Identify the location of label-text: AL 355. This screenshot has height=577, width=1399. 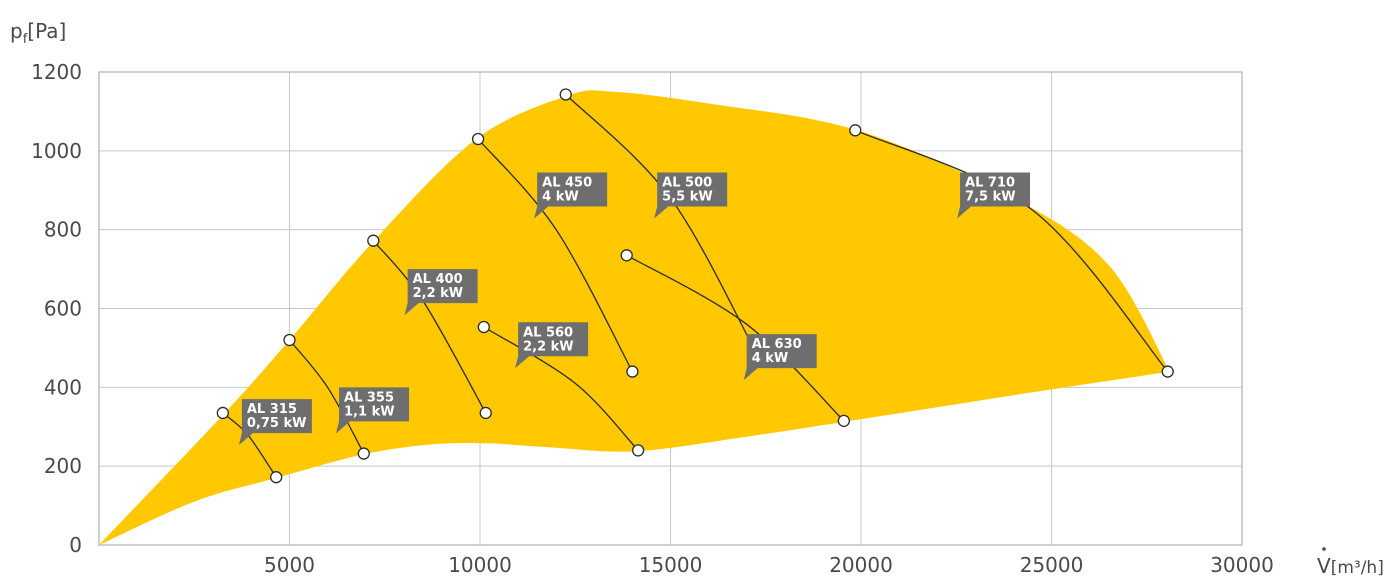
(369, 397).